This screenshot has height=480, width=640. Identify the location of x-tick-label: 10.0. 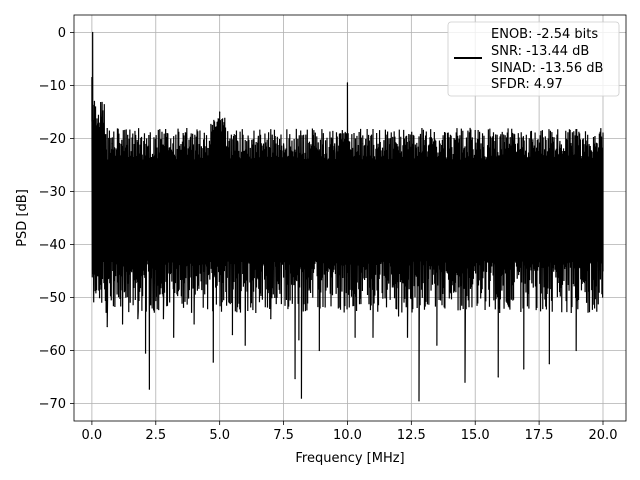
(347, 435).